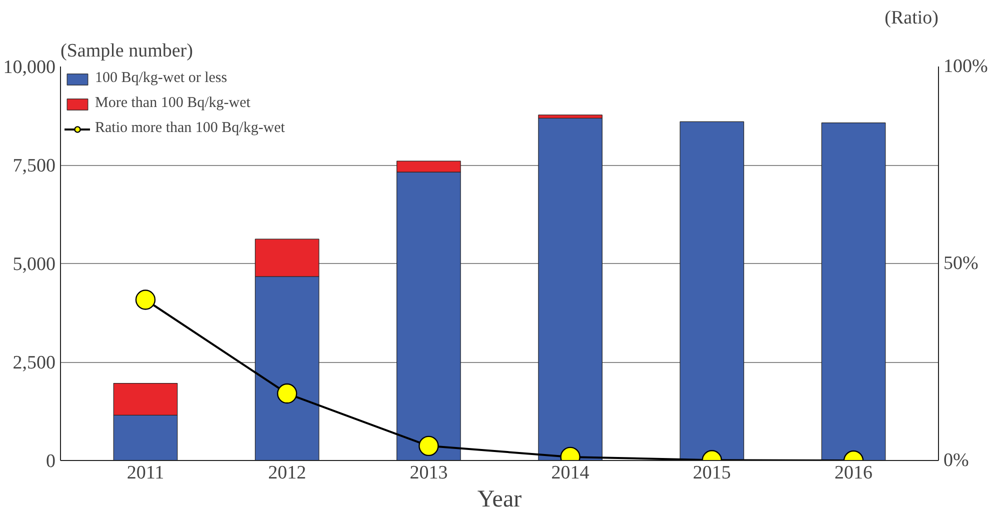  I want to click on x-tick-label: 2013, so click(429, 473).